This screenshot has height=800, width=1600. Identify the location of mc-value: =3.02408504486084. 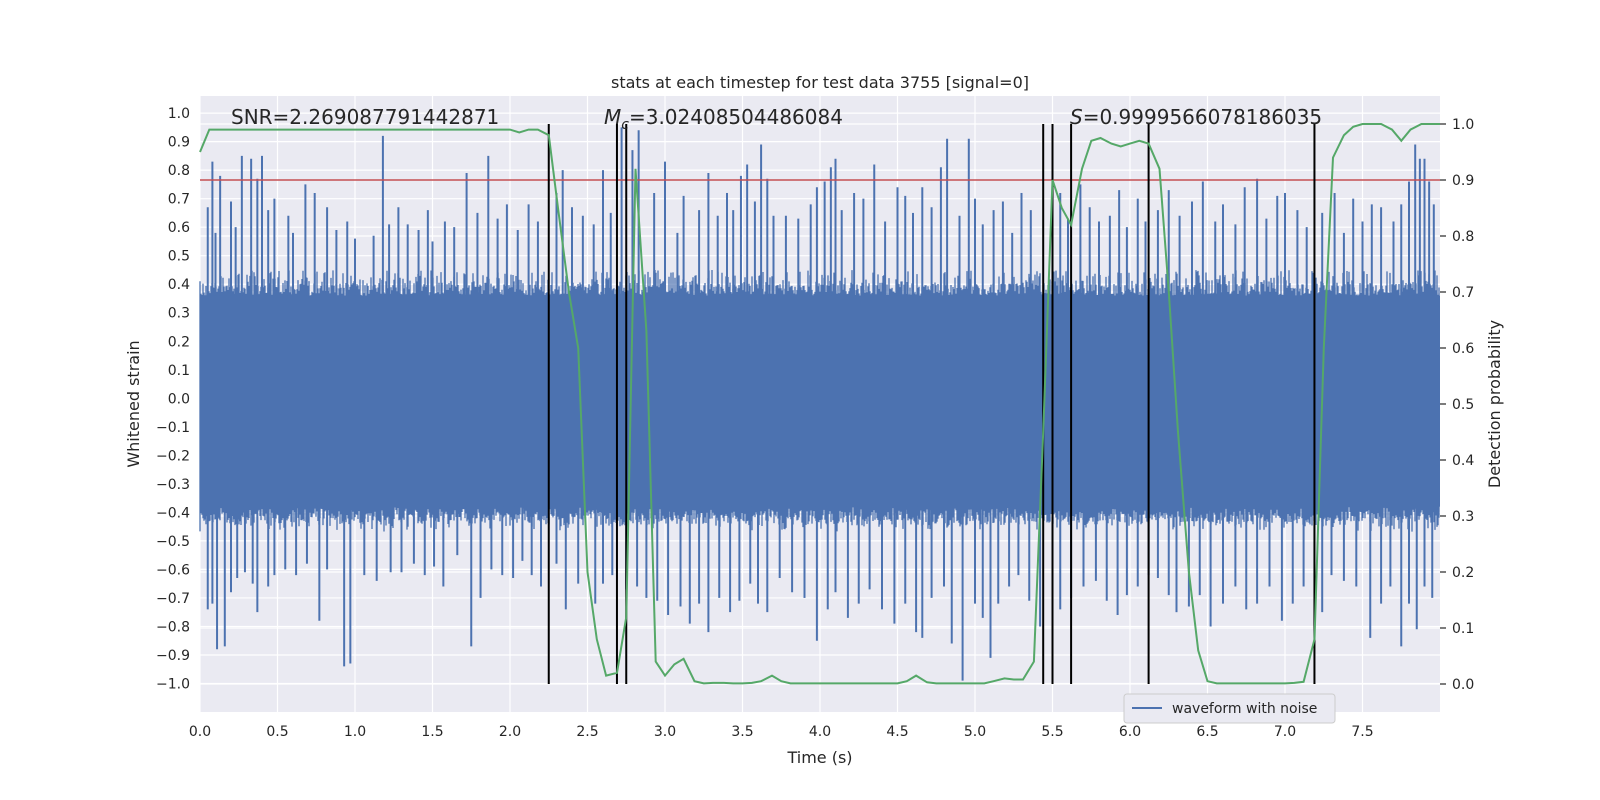
(736, 117).